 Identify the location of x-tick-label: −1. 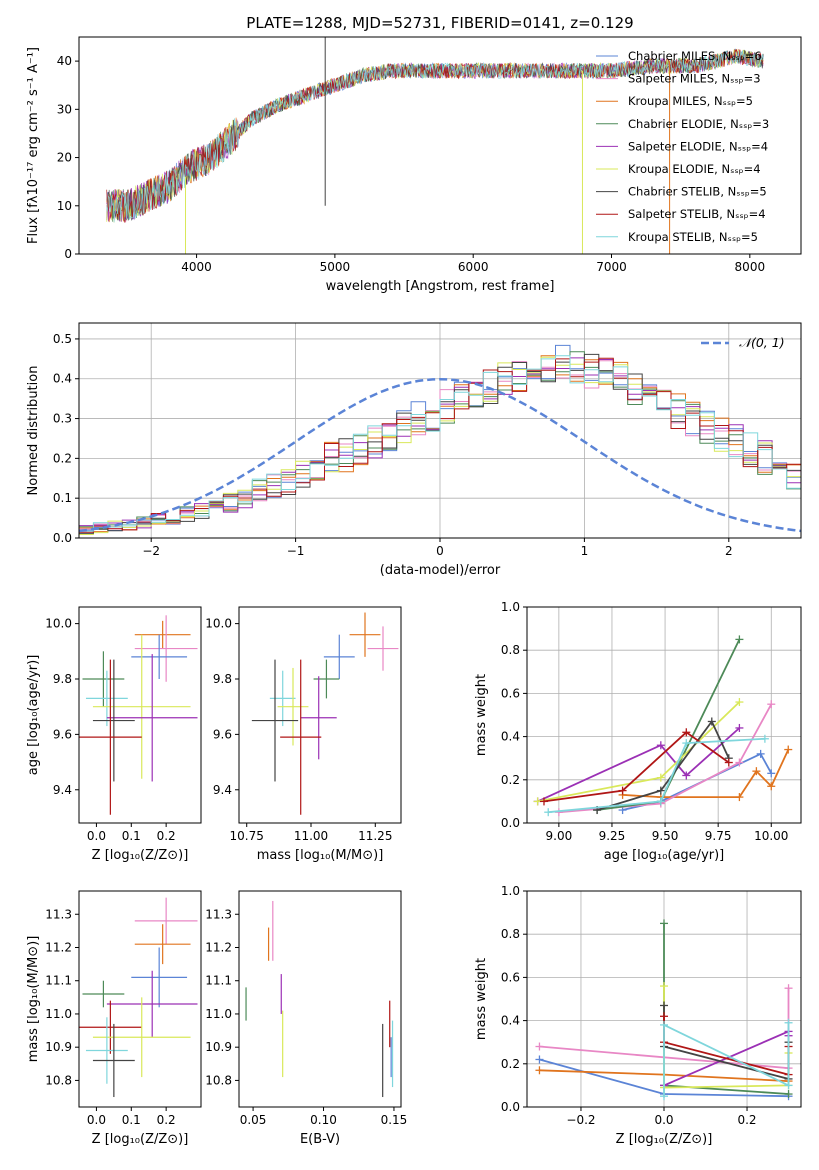
(296, 551).